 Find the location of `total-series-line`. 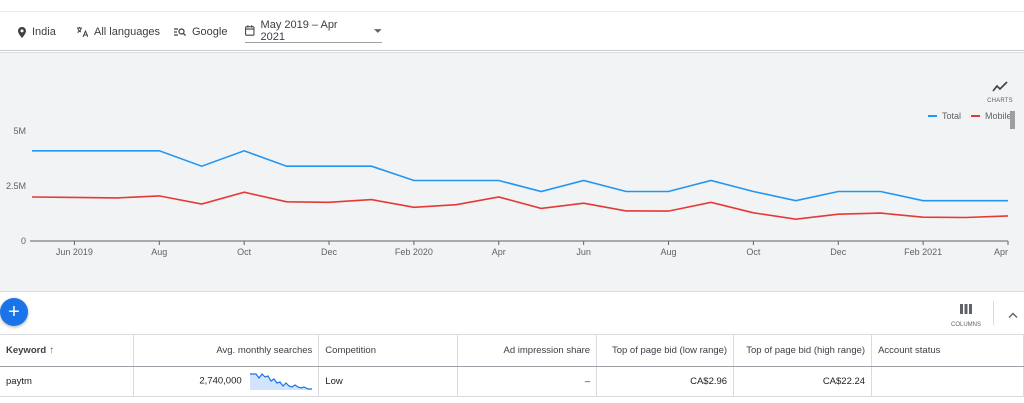

total-series-line is located at coordinates (520, 175).